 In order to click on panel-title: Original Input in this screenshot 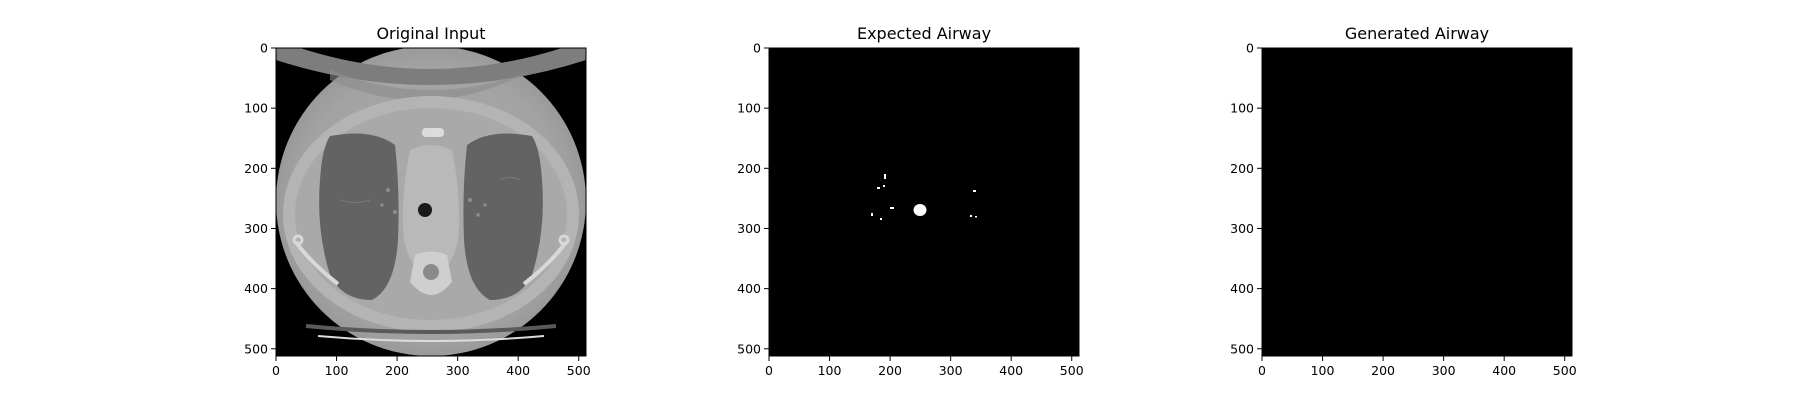, I will do `click(430, 33)`.